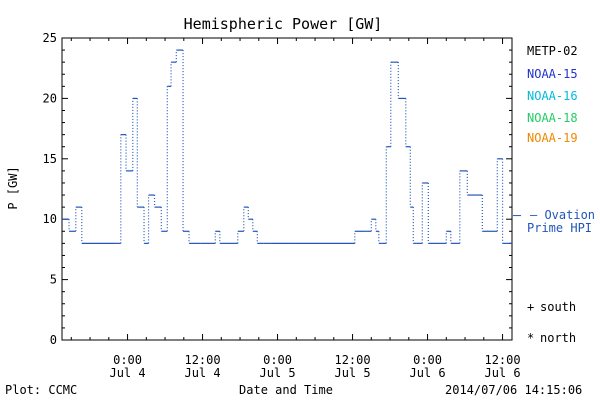  What do you see at coordinates (50, 219) in the screenshot?
I see `y-tick-label: 10` at bounding box center [50, 219].